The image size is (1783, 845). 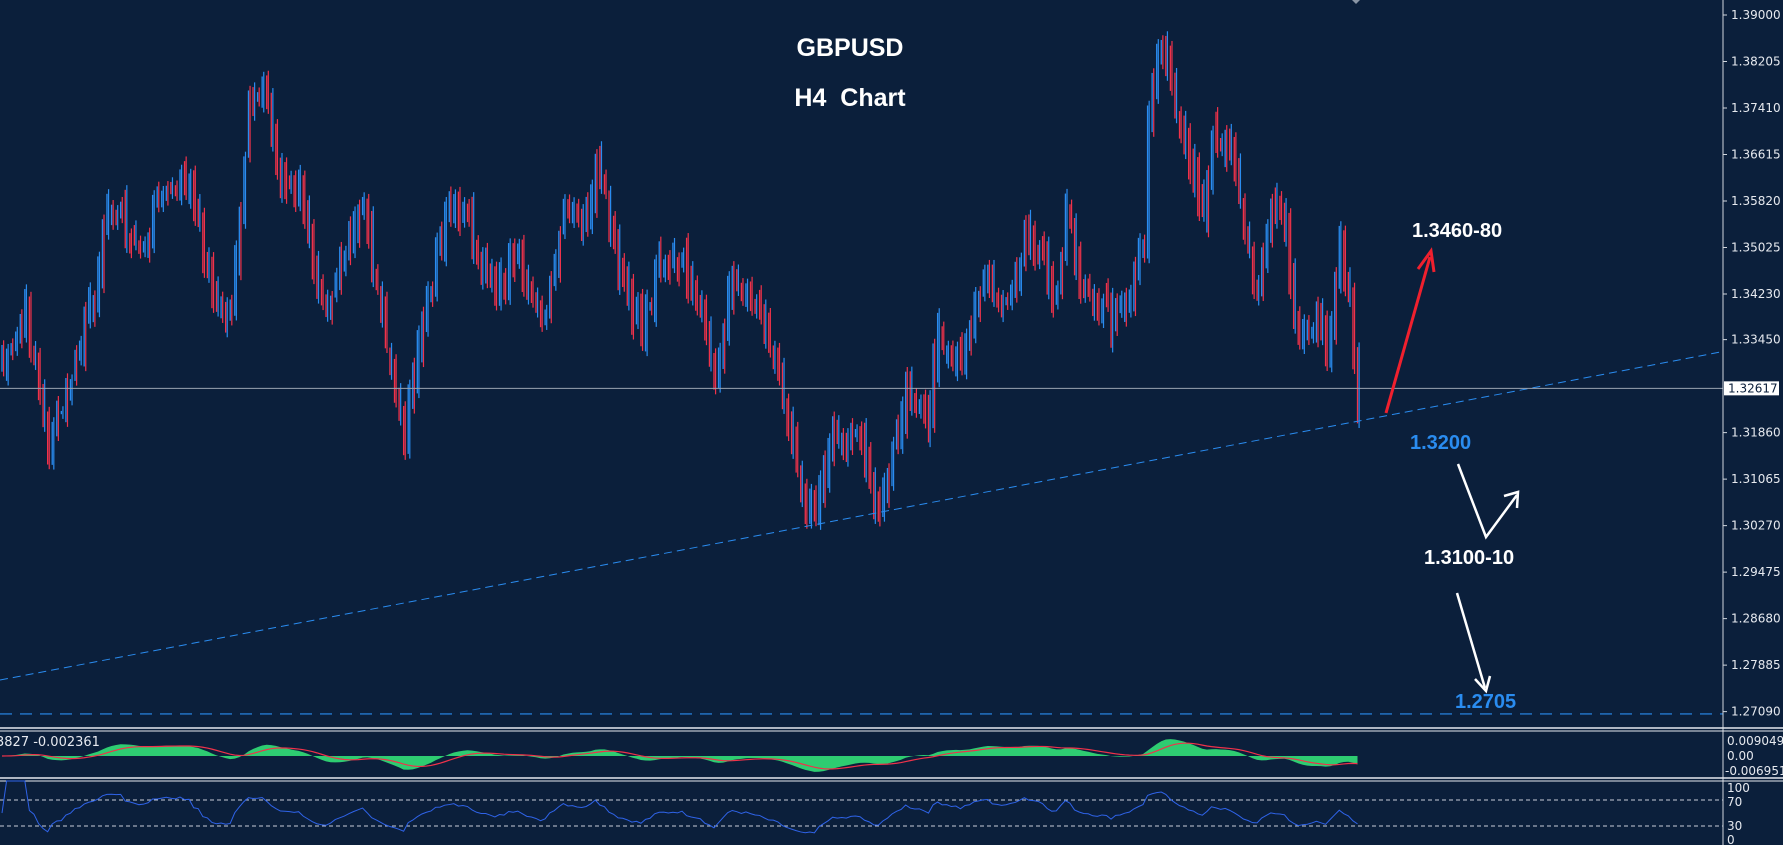 What do you see at coordinates (50, 742) in the screenshot?
I see `macd-values-label: 3827 -0.002361` at bounding box center [50, 742].